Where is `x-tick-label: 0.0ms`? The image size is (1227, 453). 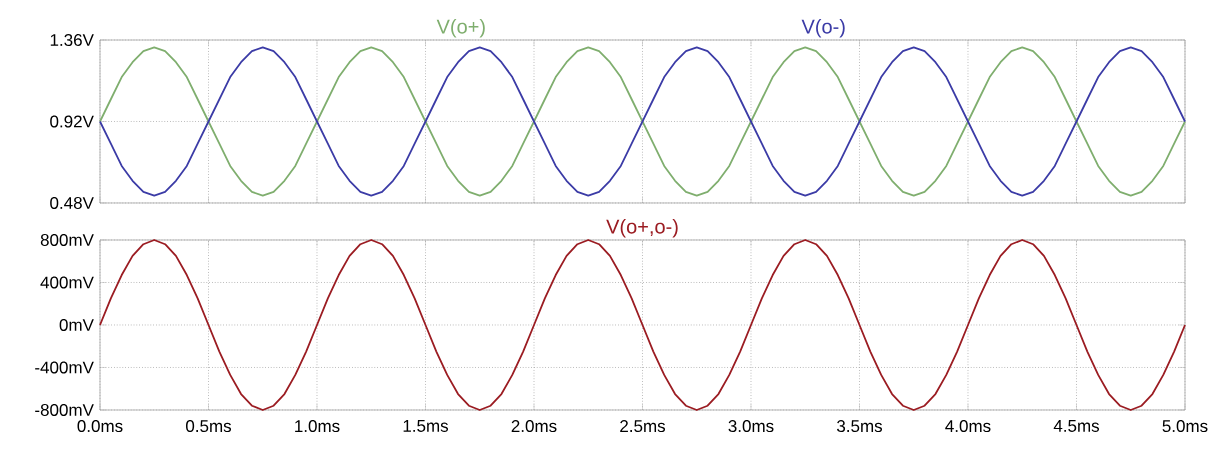
x-tick-label: 0.0ms is located at coordinates (100, 426).